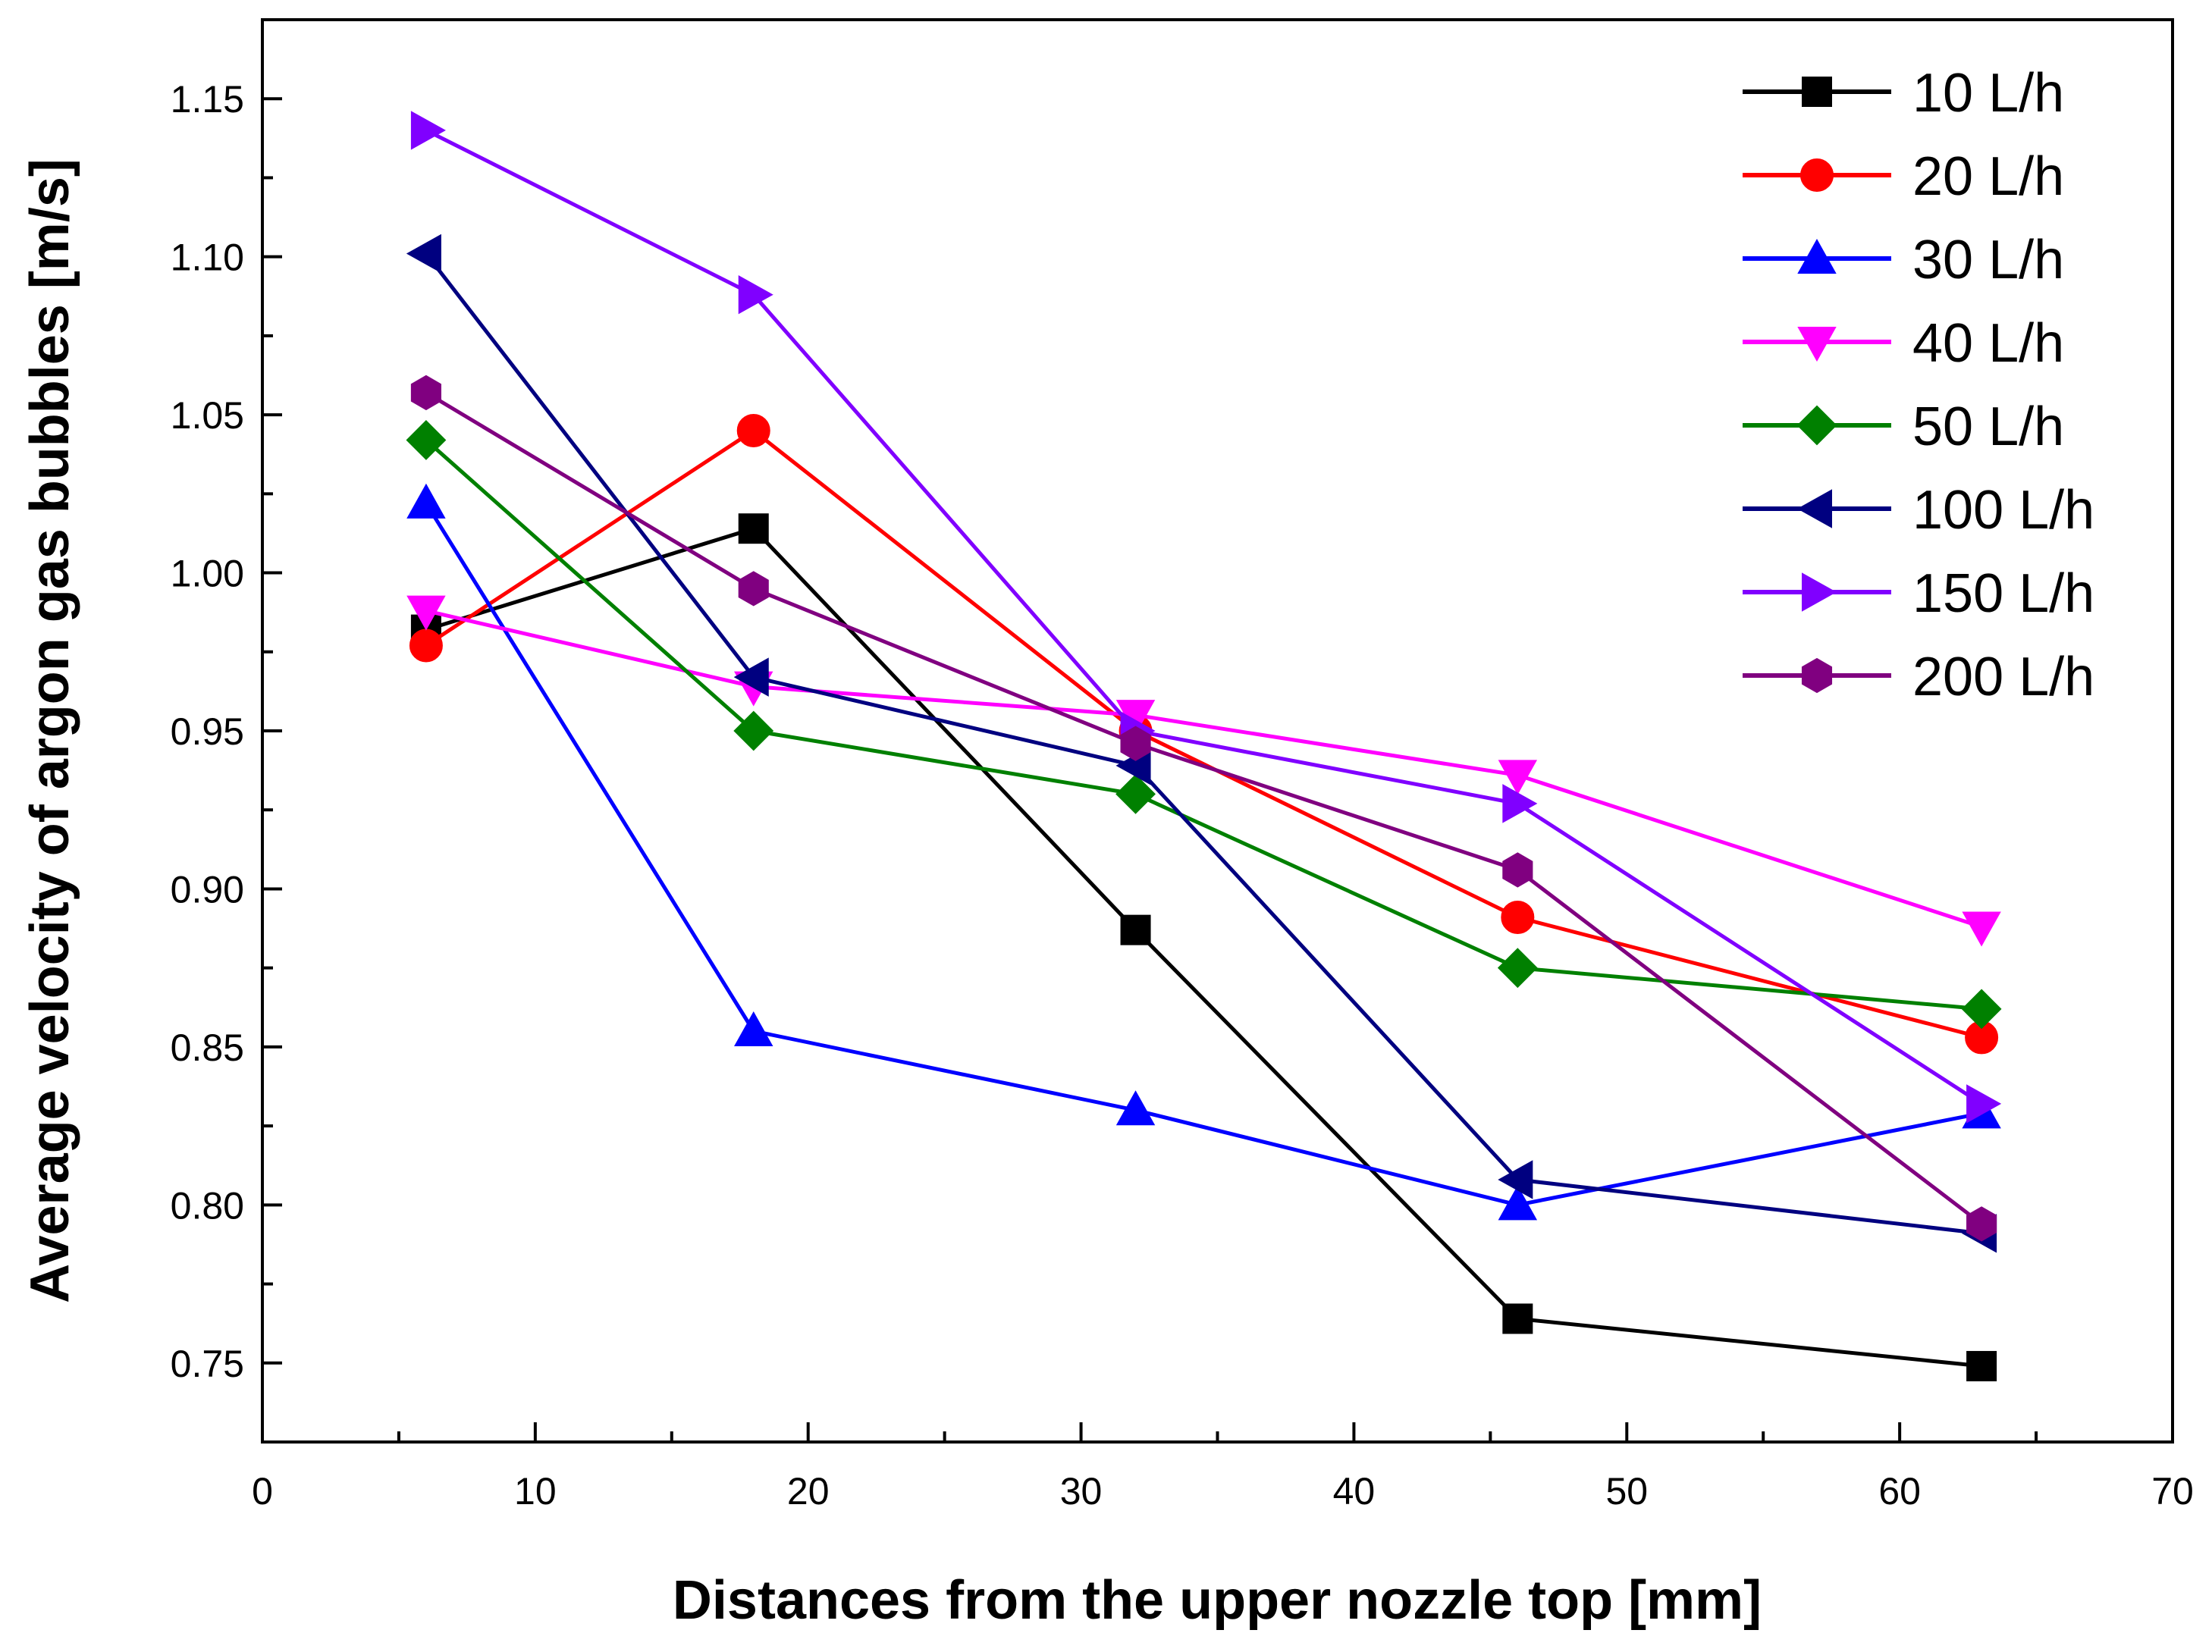 This screenshot has width=2212, height=1652. I want to click on legend-item-150-l-h: 150 L/h, so click(1918, 593).